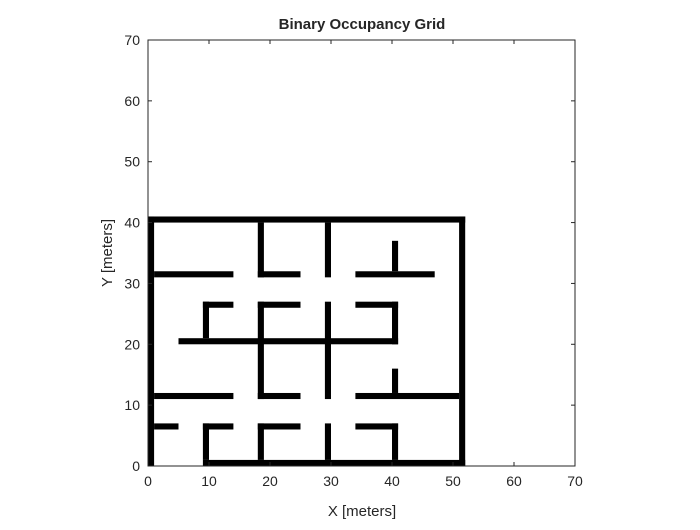 The width and height of the screenshot is (700, 530). I want to click on y-tick-label: 40, so click(132, 223).